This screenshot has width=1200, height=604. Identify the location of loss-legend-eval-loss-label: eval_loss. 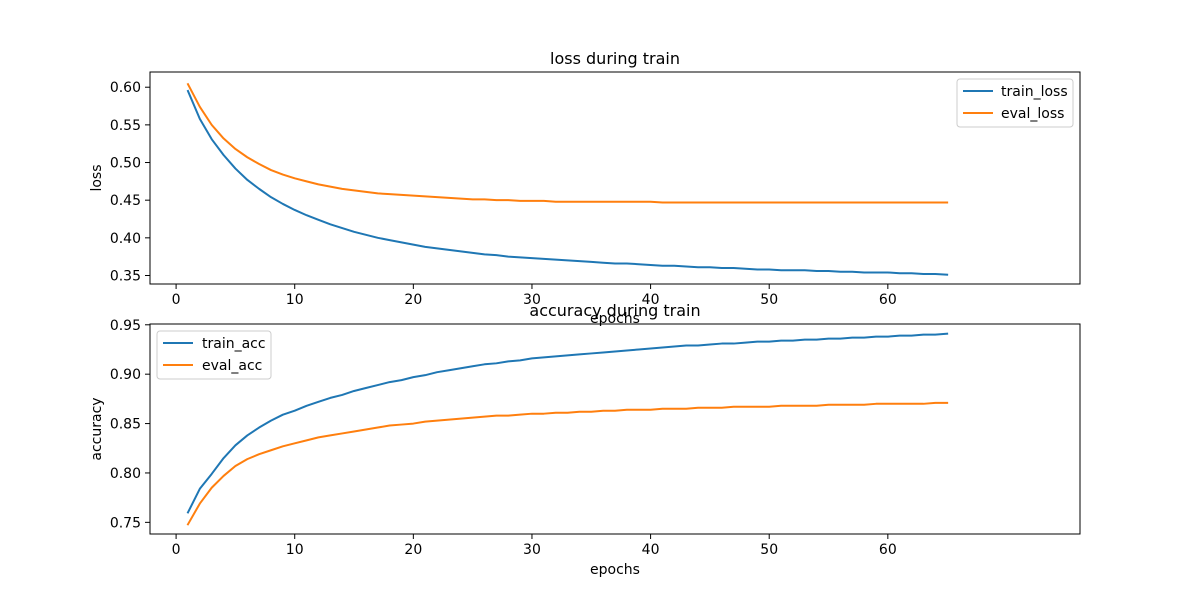
(1032, 114).